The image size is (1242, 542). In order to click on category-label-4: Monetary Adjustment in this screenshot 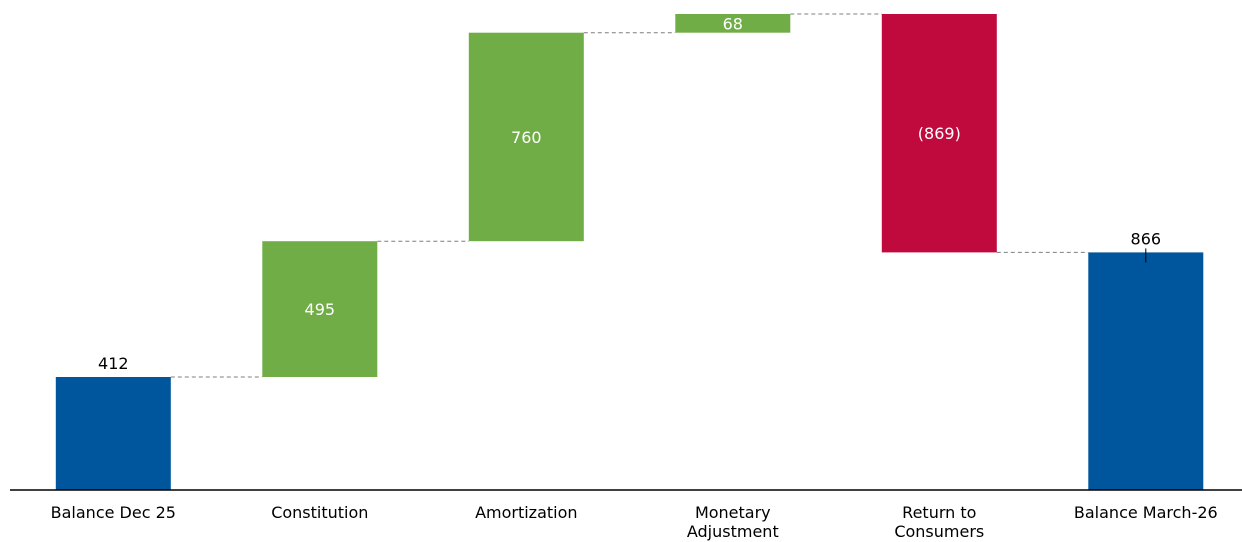, I will do `click(733, 522)`.